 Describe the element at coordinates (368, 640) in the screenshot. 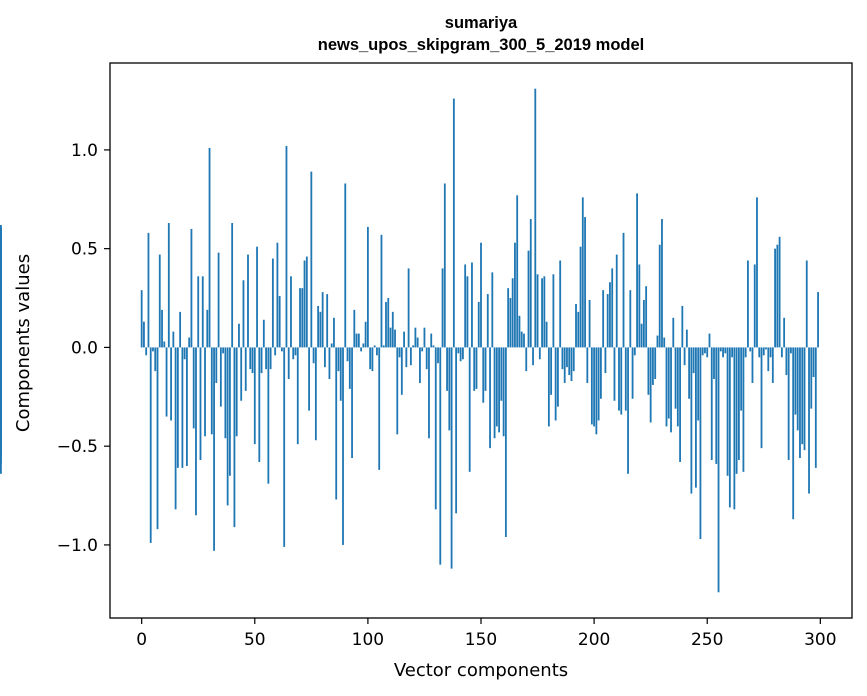

I see `x-tick-label: 100` at that location.